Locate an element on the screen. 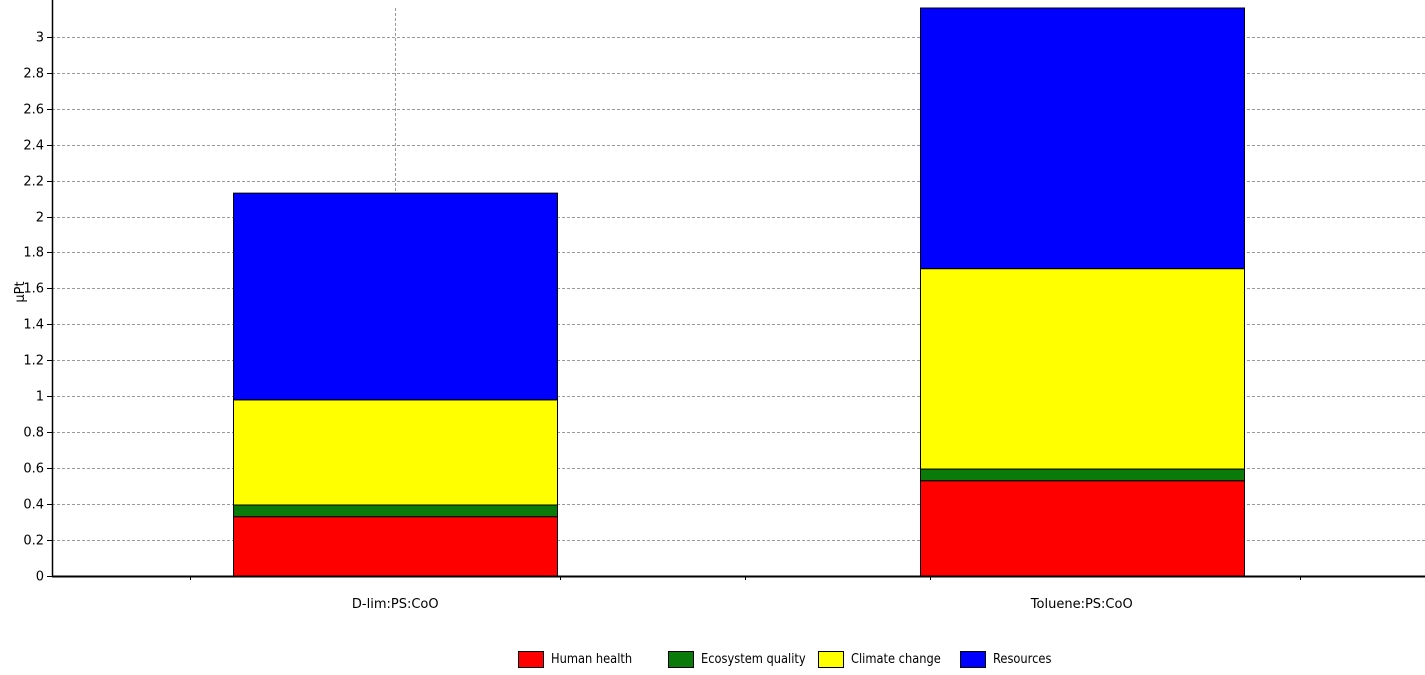 The height and width of the screenshot is (675, 1425). legend-item-human-health: Human health is located at coordinates (580, 659).